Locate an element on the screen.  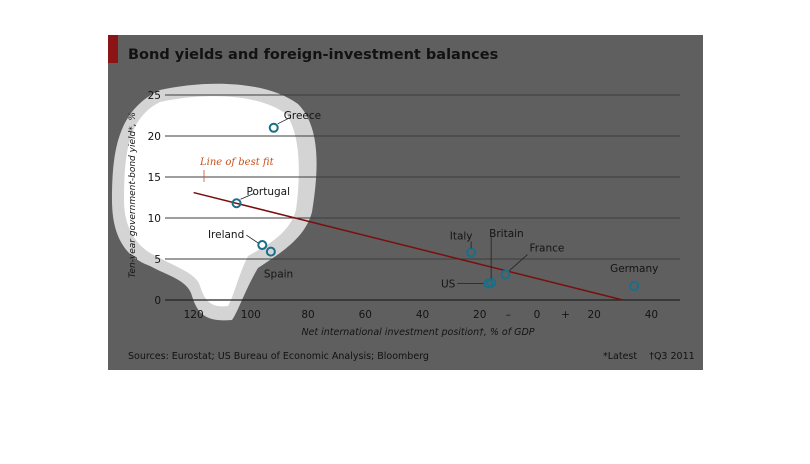
point-label: Greece is located at coordinates (302, 116).